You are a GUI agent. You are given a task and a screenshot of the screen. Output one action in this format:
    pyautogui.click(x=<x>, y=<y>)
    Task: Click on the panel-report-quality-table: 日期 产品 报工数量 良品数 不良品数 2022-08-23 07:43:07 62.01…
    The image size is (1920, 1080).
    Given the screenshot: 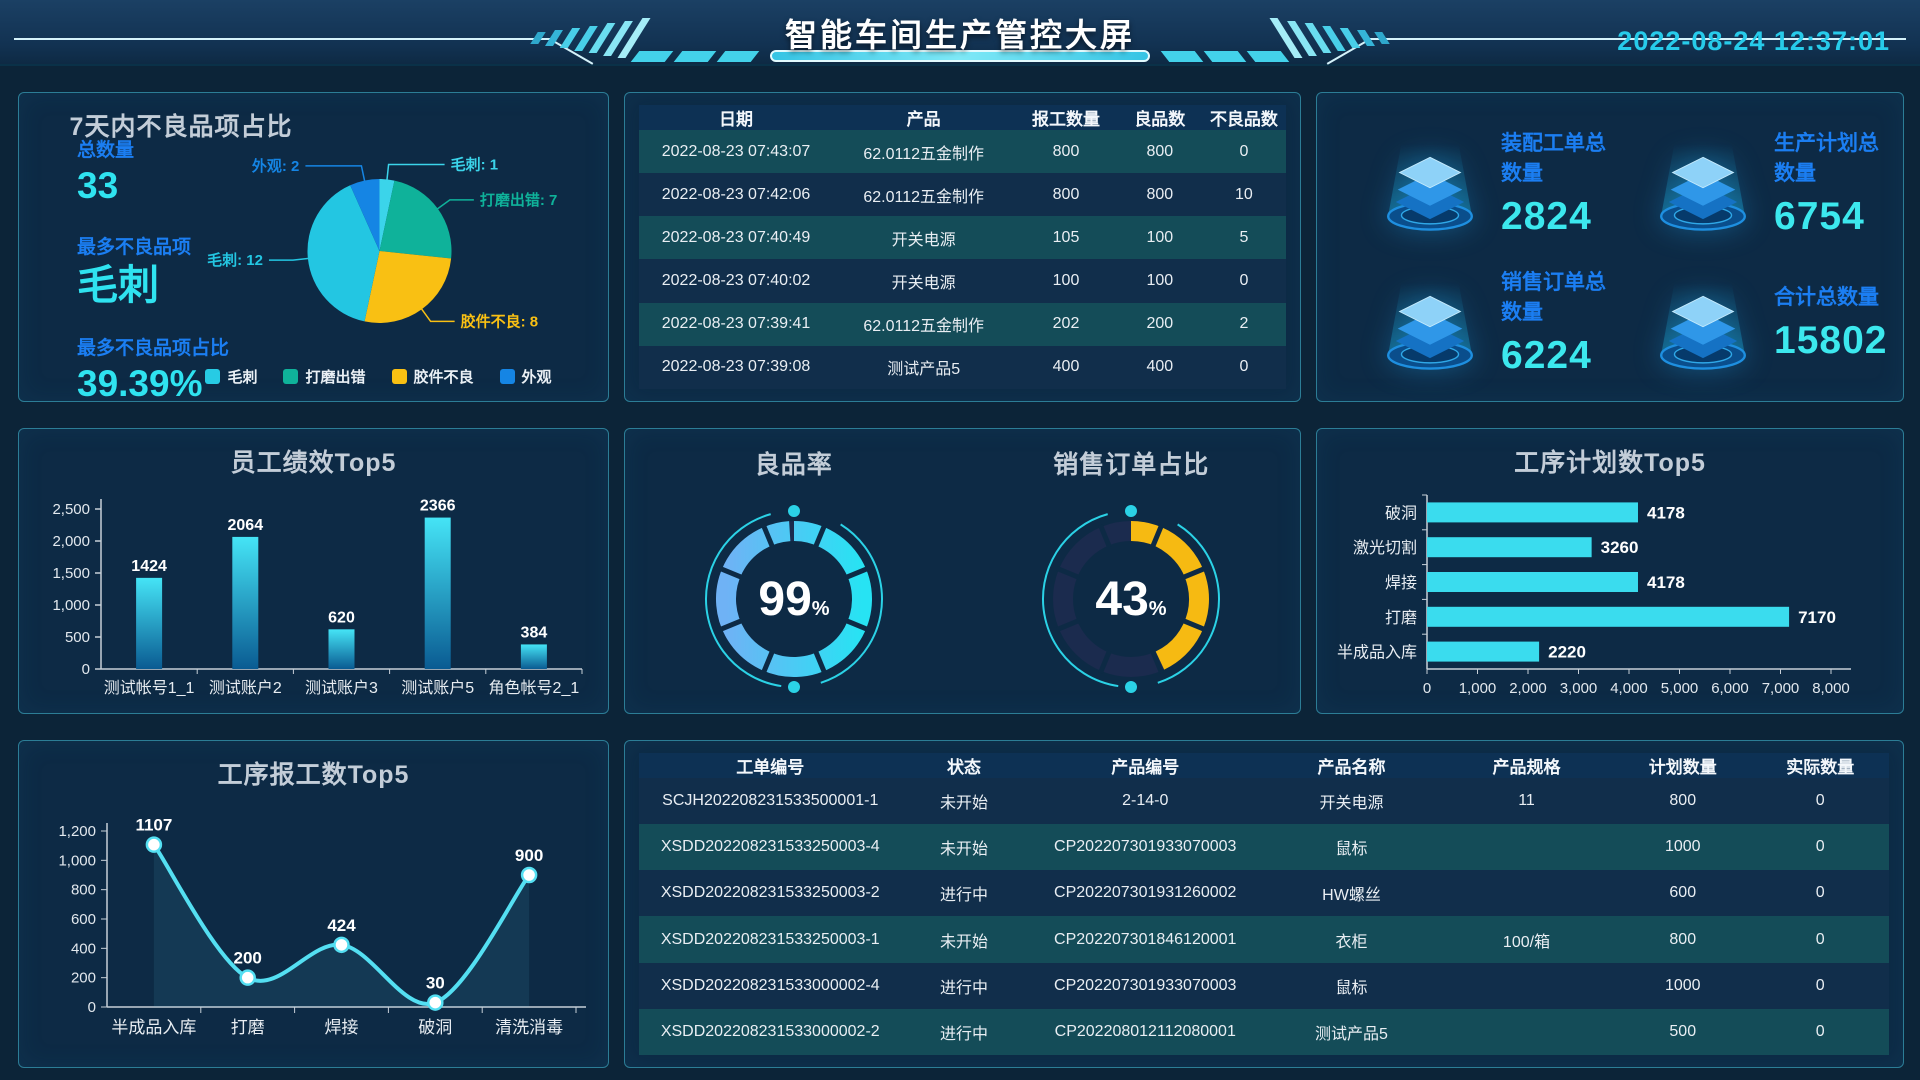 What is the action you would take?
    pyautogui.click(x=962, y=247)
    